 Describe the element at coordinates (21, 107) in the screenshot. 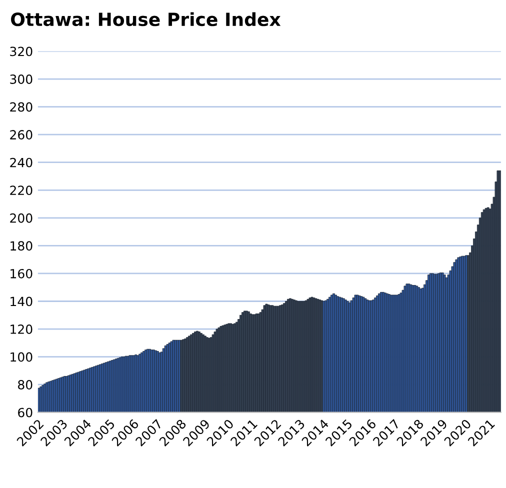

I see `y-tick-label: 280` at that location.